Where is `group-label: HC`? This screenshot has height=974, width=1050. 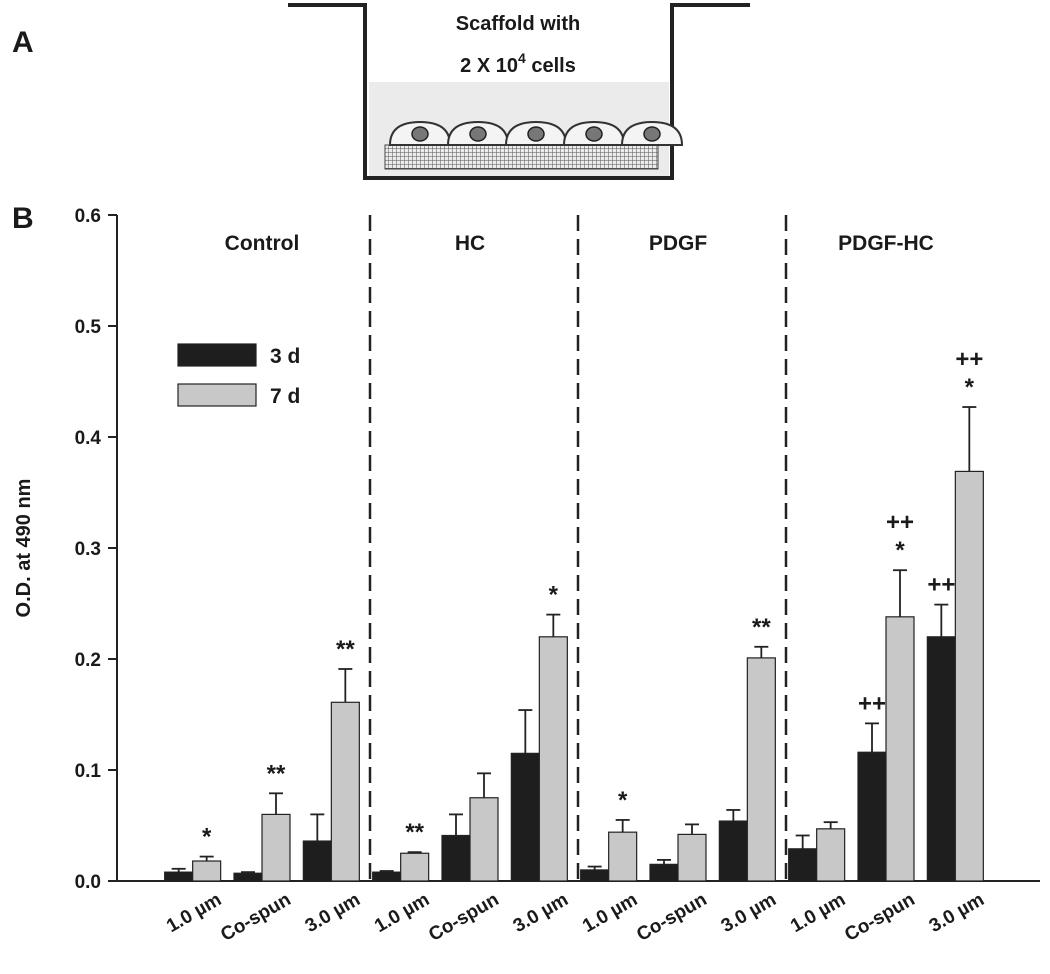
group-label: HC is located at coordinates (470, 243).